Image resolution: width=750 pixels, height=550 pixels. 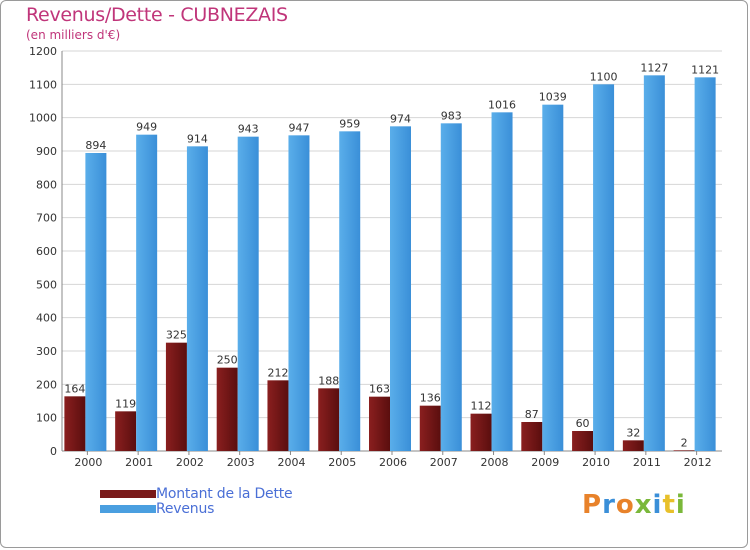 I want to click on data-label-dette: 164, so click(x=74, y=388).